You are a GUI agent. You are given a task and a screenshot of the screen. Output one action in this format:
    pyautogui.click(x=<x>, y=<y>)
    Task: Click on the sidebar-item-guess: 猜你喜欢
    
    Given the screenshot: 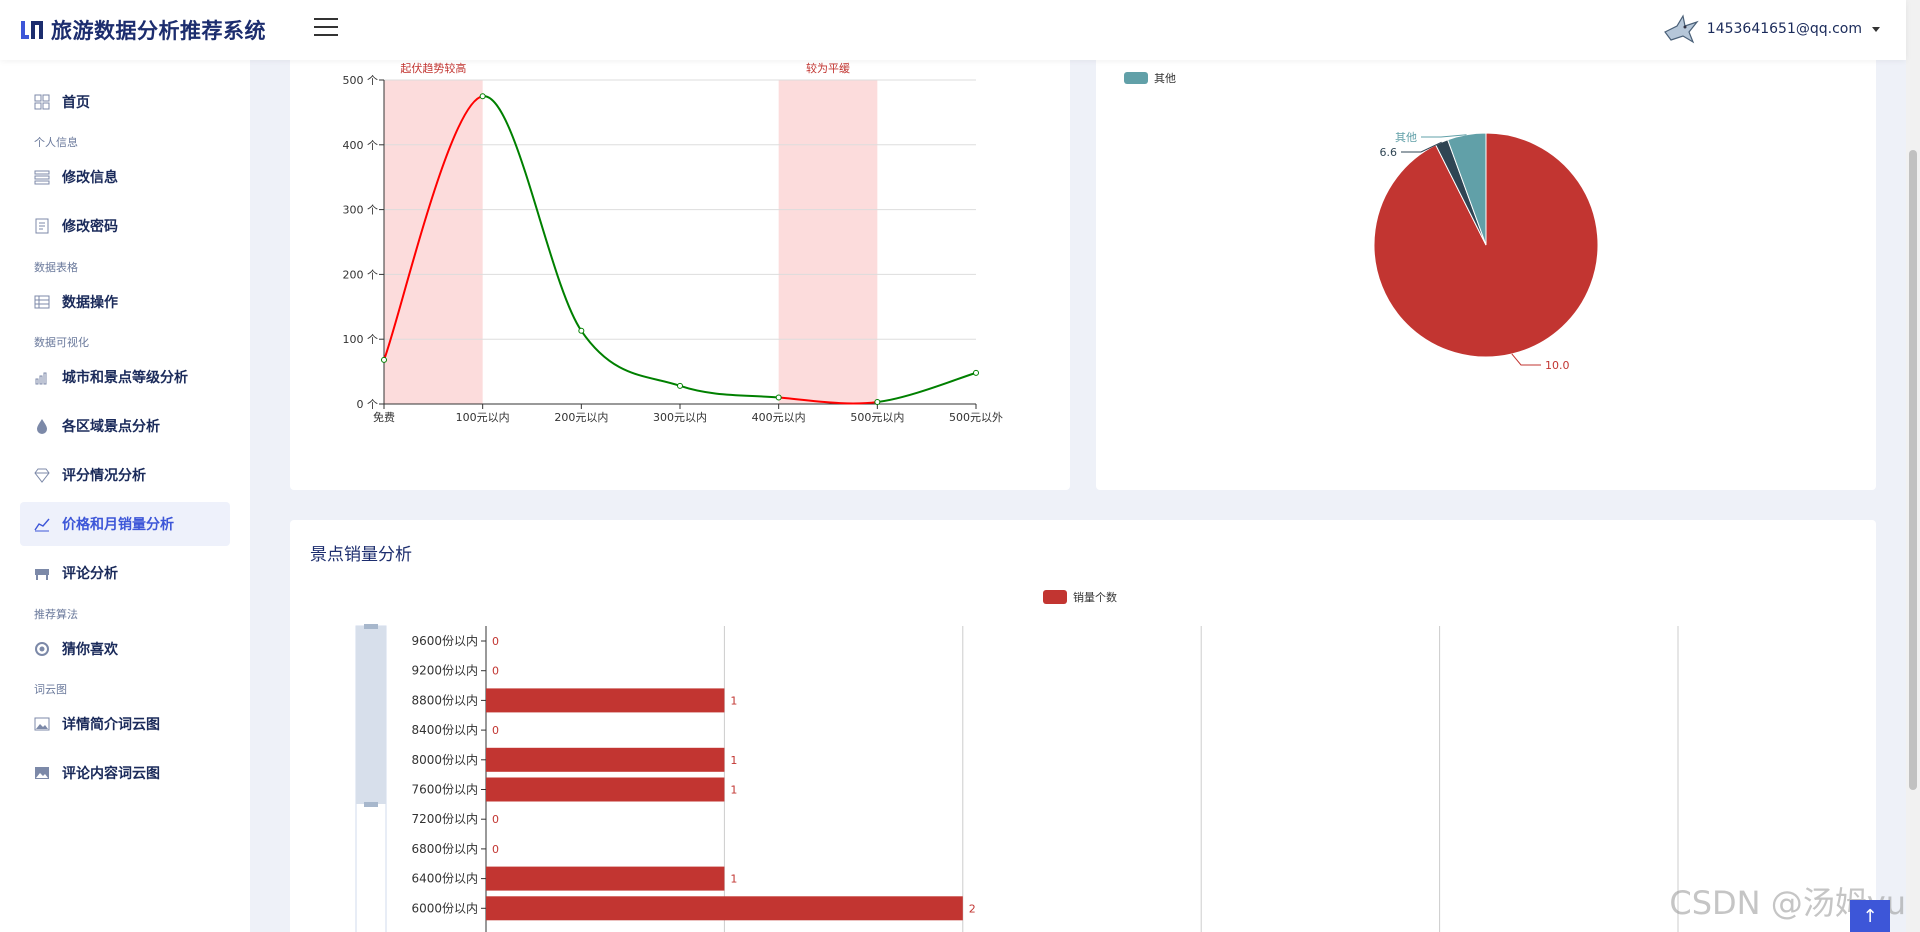 What is the action you would take?
    pyautogui.click(x=125, y=649)
    